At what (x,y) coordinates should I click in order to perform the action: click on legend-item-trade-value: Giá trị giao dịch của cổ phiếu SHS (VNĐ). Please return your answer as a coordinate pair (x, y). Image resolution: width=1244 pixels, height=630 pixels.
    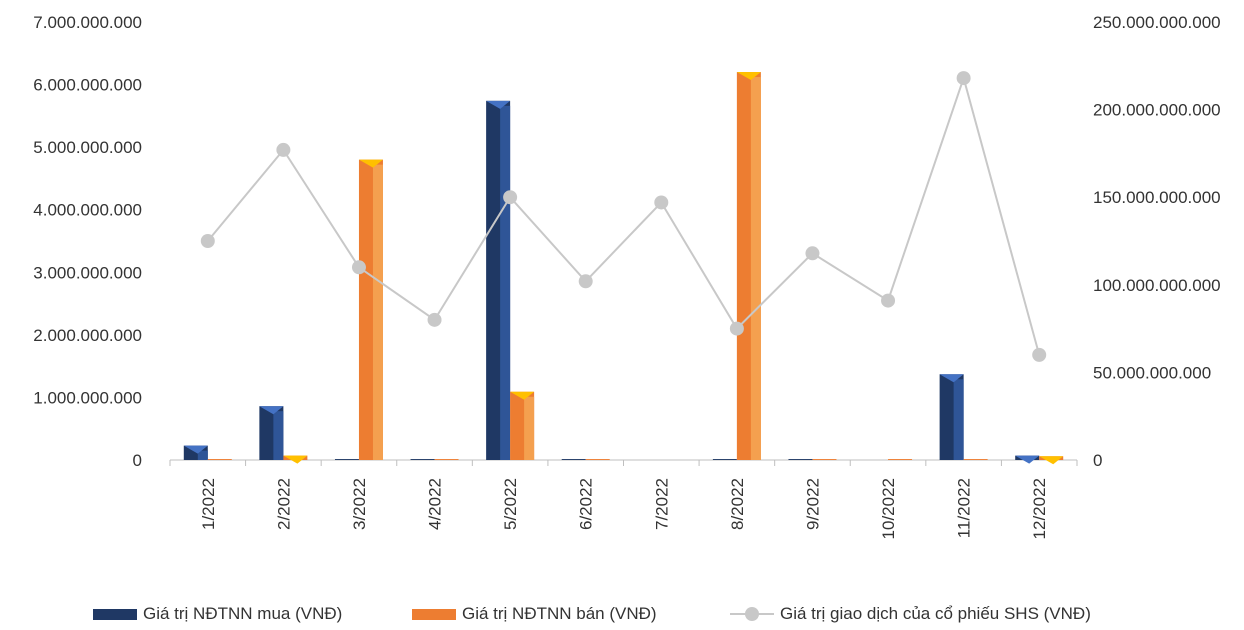
    Looking at the image, I should click on (910, 614).